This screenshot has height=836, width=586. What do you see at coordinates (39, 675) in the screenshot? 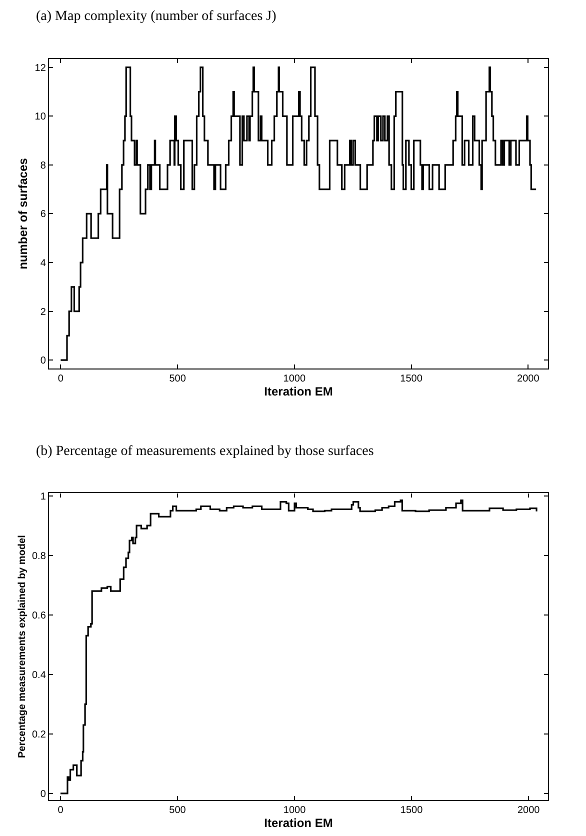
I see `y-tick-label: 0.4` at bounding box center [39, 675].